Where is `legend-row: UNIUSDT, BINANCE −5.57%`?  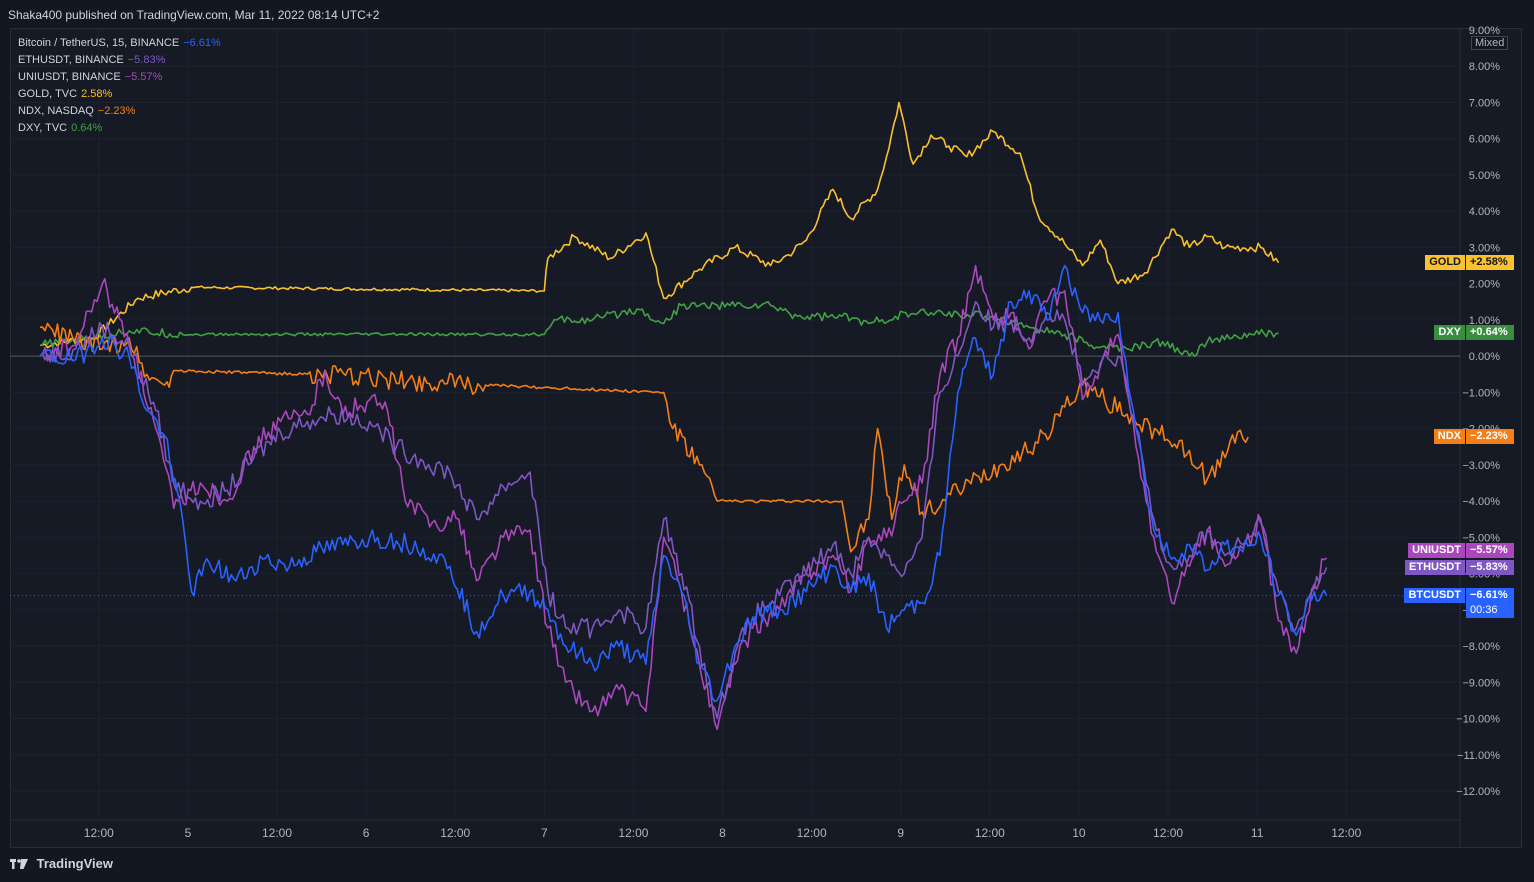 legend-row: UNIUSDT, BINANCE −5.57% is located at coordinates (119, 77).